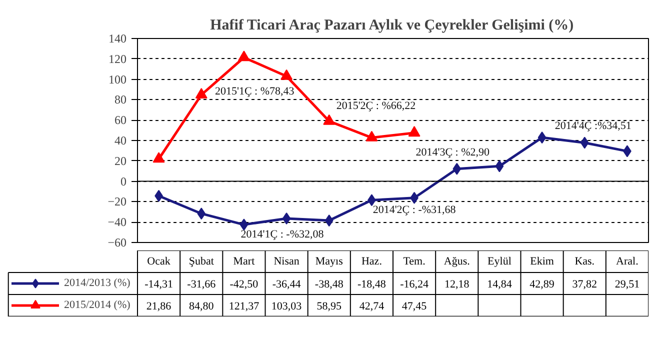 This screenshot has width=670, height=350. I want to click on x-tick-label: Şubat, so click(201, 262).